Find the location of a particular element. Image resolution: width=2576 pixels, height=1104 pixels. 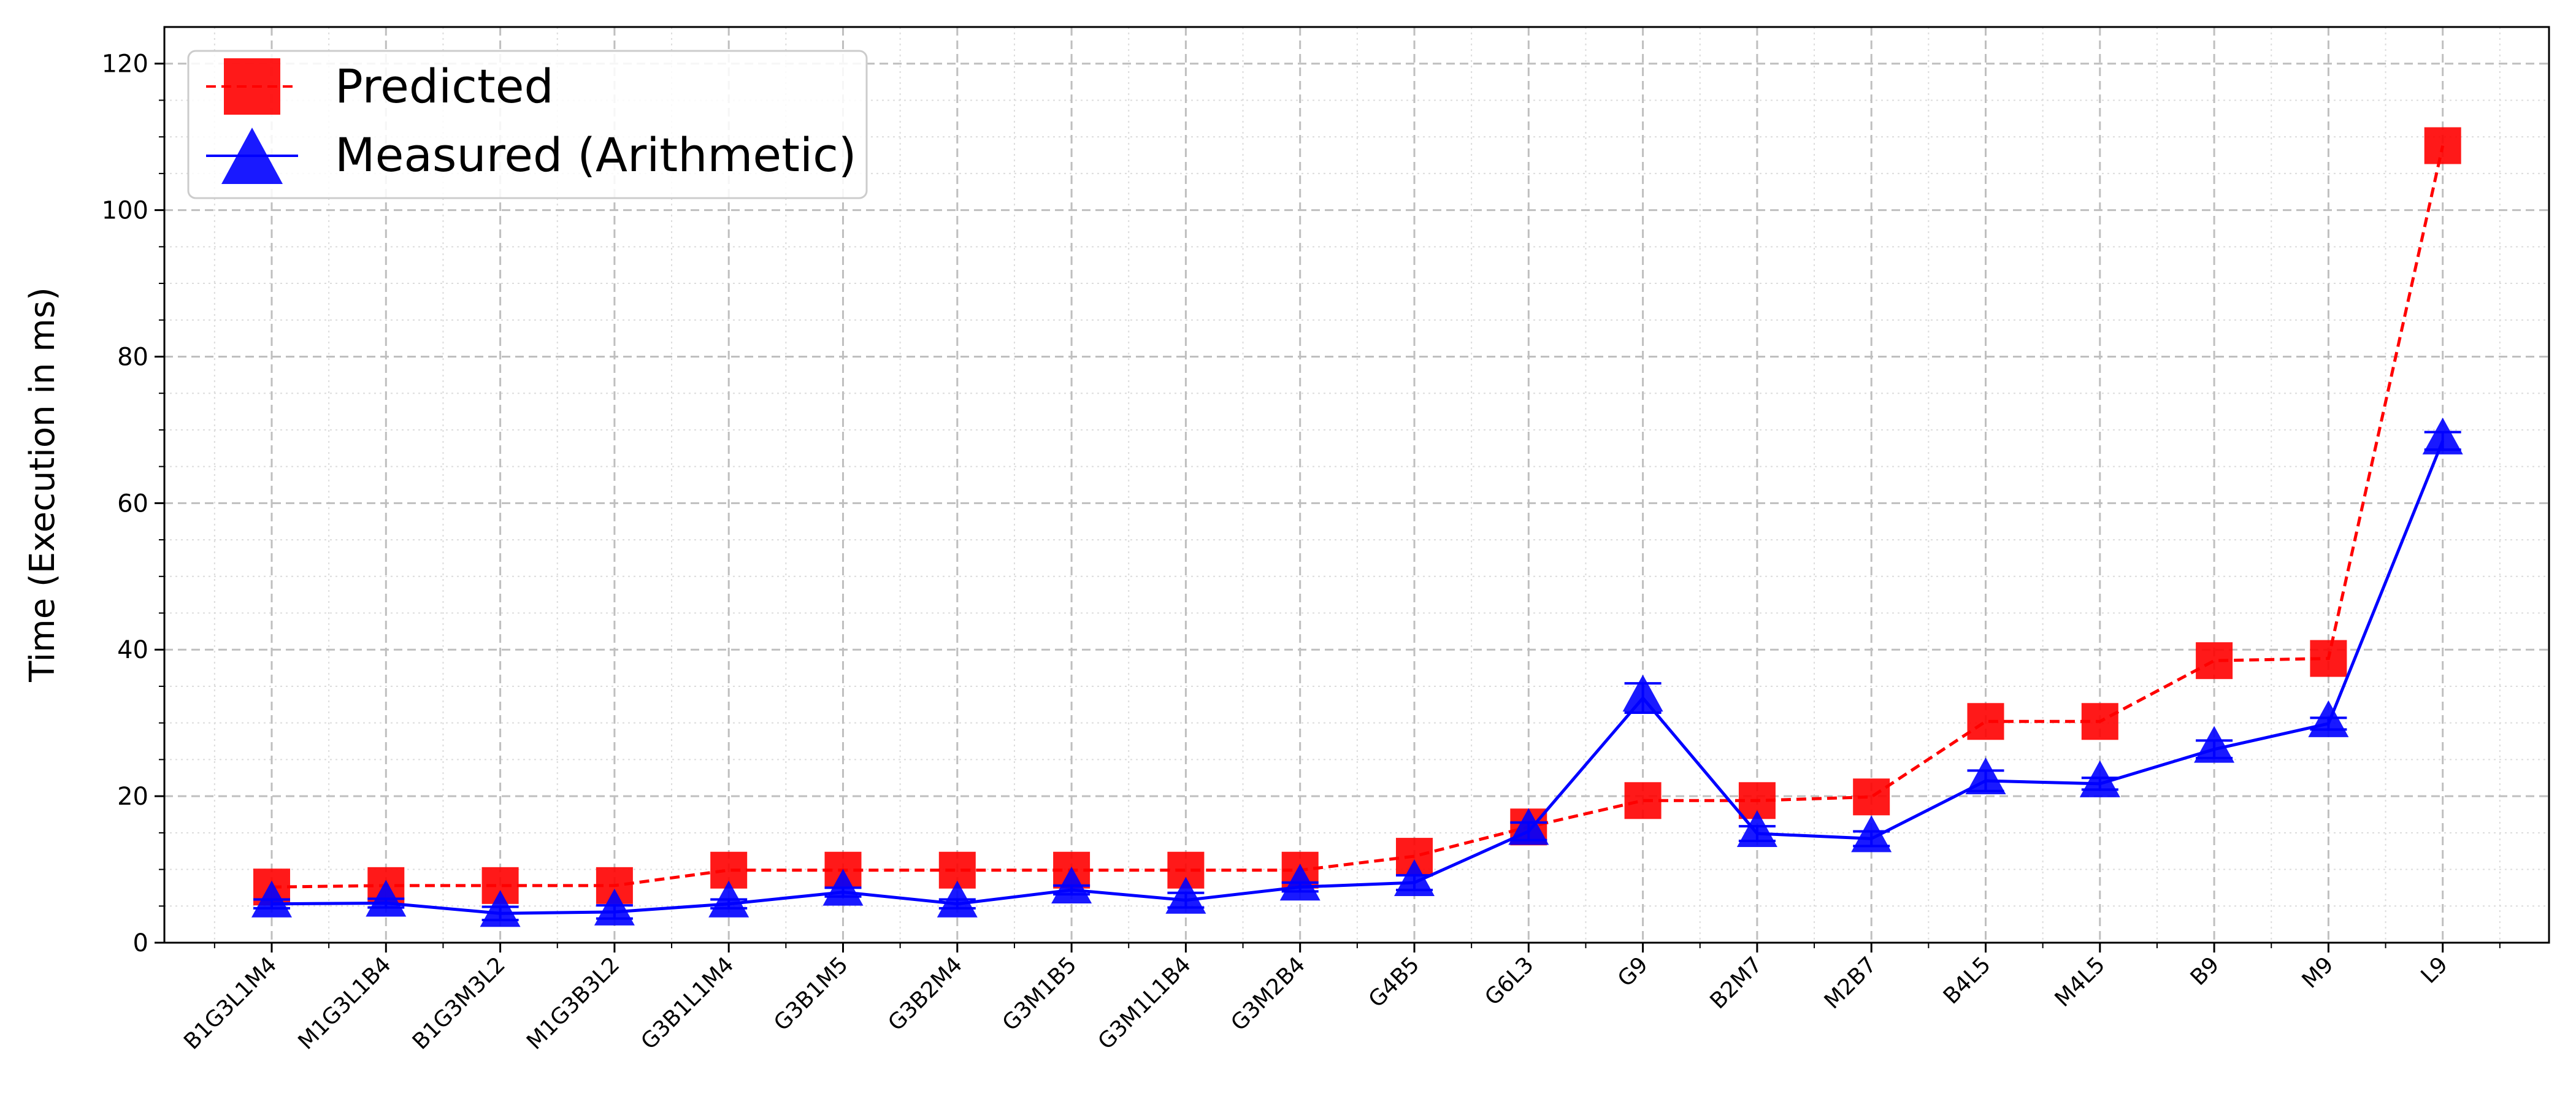

x-tick-label: M9 is located at coordinates (2318, 972).